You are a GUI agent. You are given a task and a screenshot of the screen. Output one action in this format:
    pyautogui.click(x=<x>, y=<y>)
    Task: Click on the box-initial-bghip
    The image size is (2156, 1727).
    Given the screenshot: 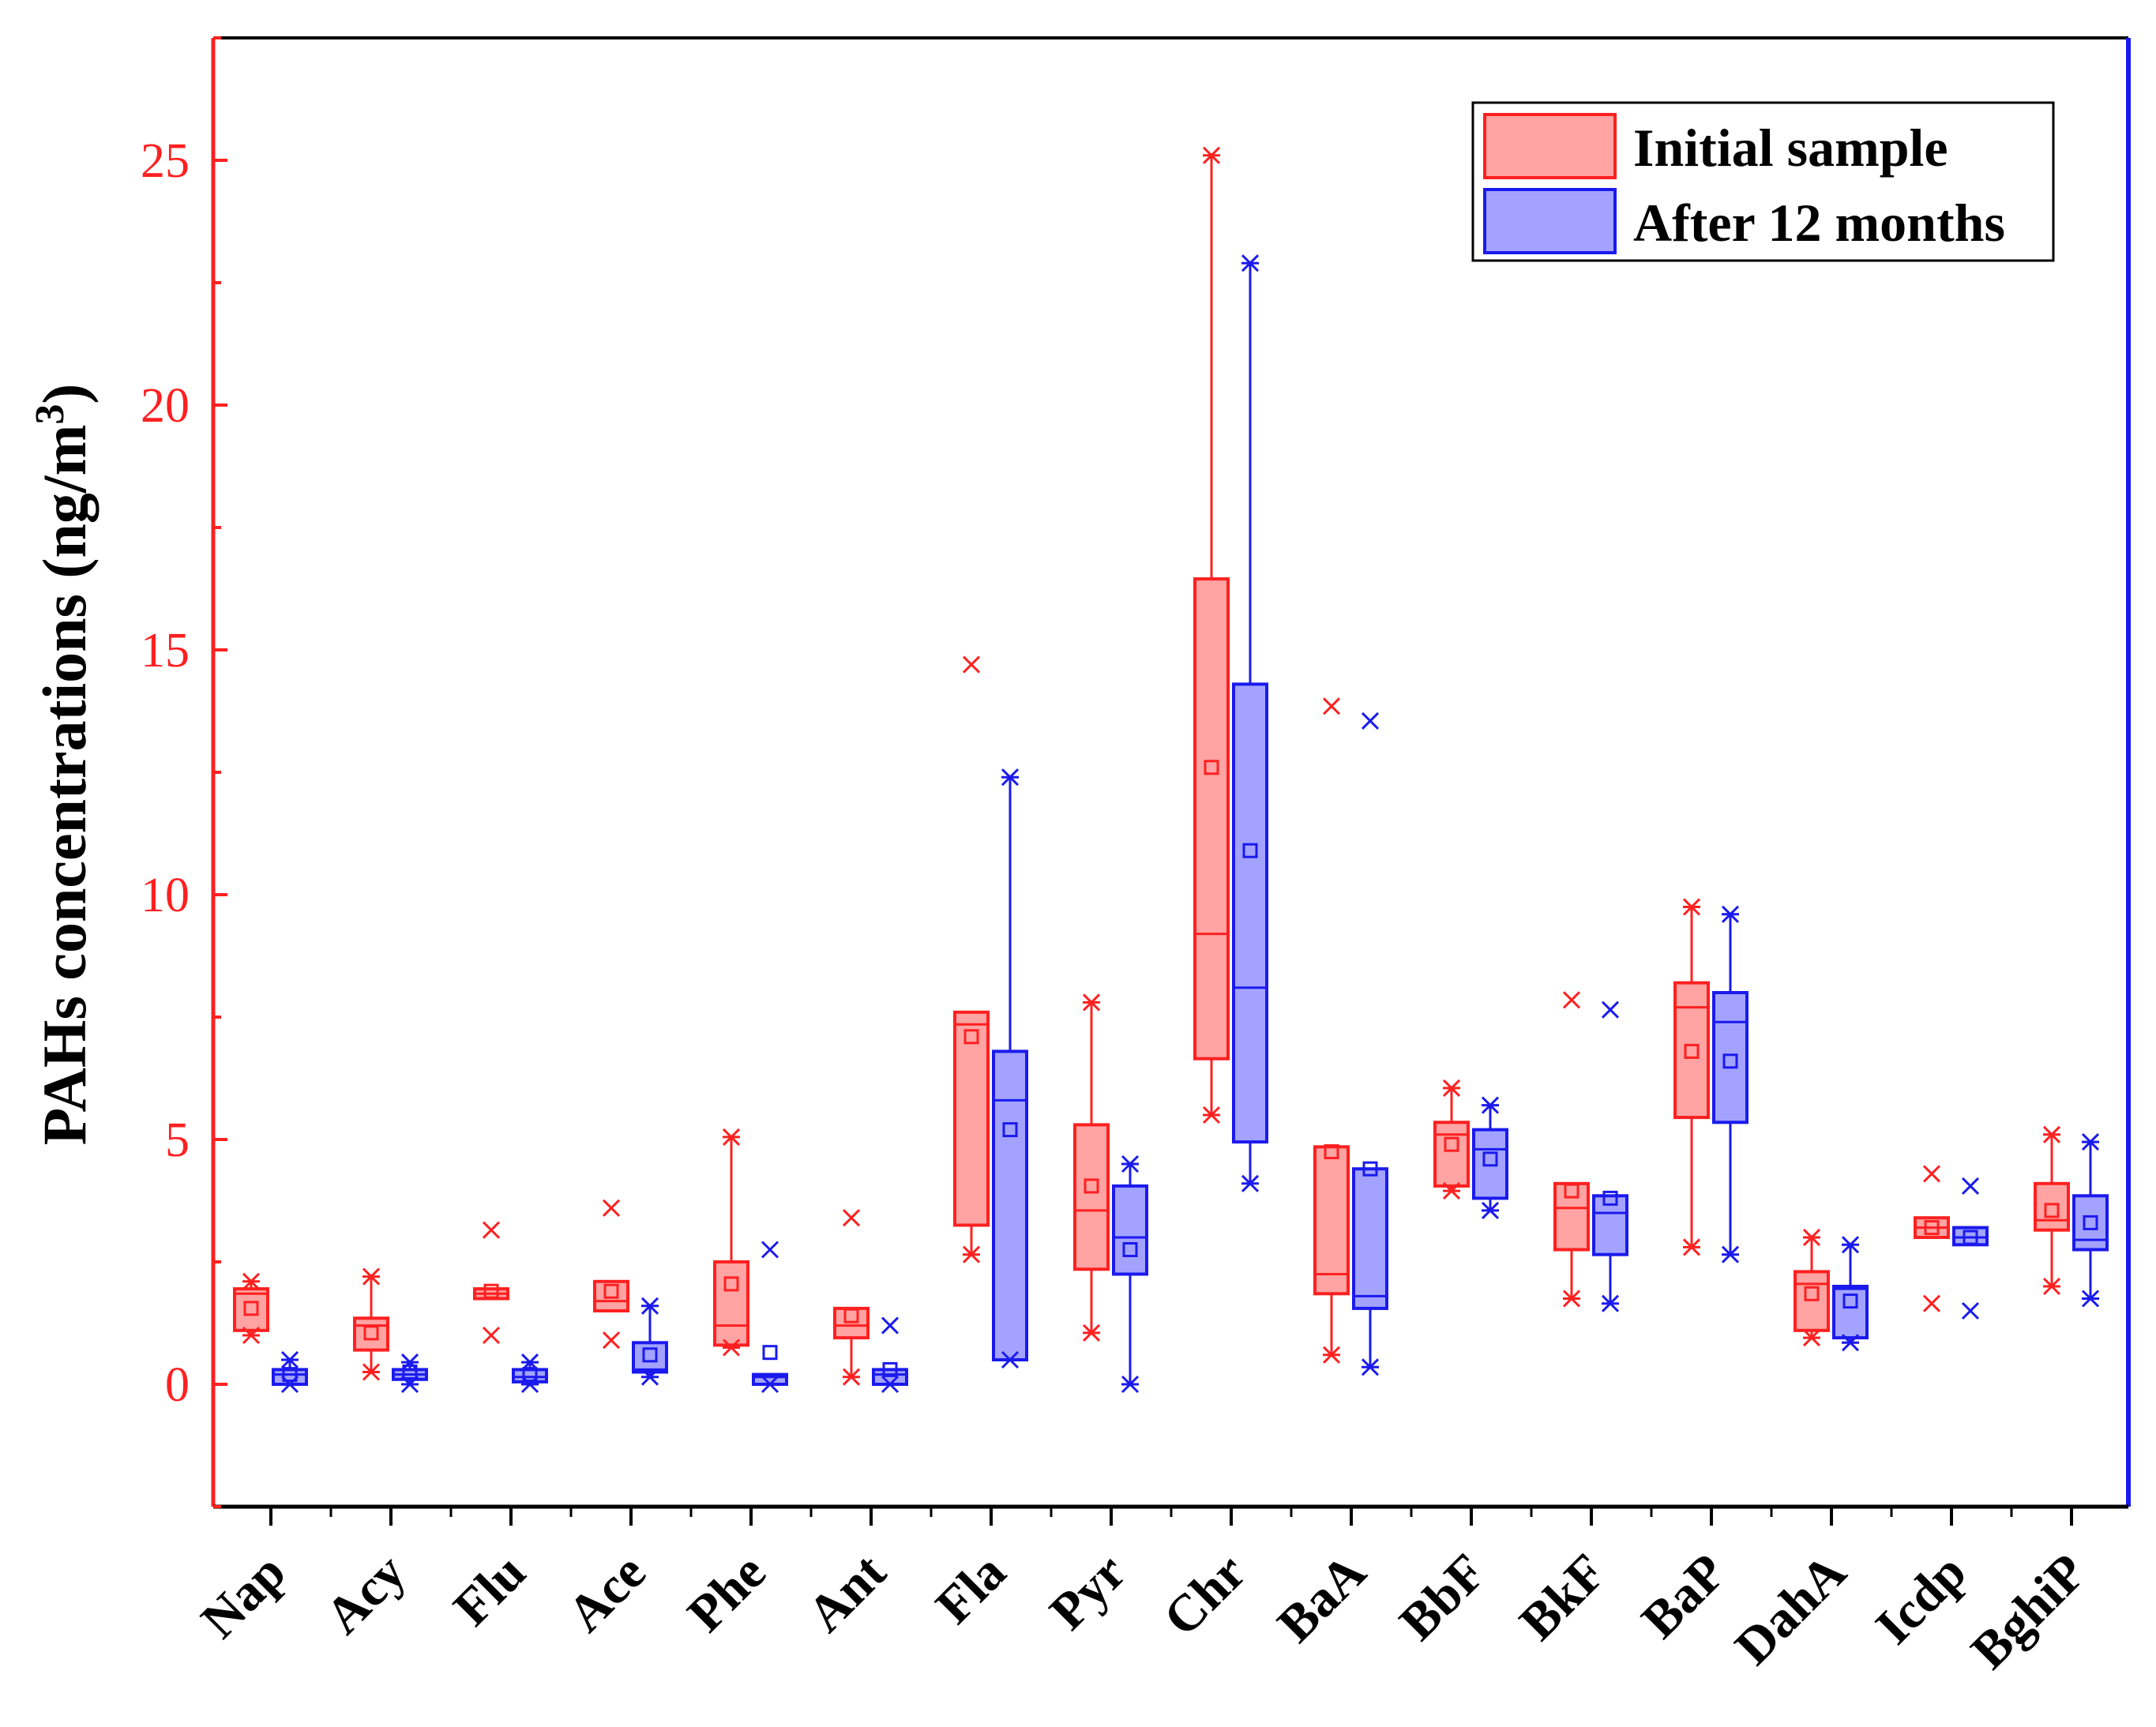 What is the action you would take?
    pyautogui.click(x=2052, y=1211)
    